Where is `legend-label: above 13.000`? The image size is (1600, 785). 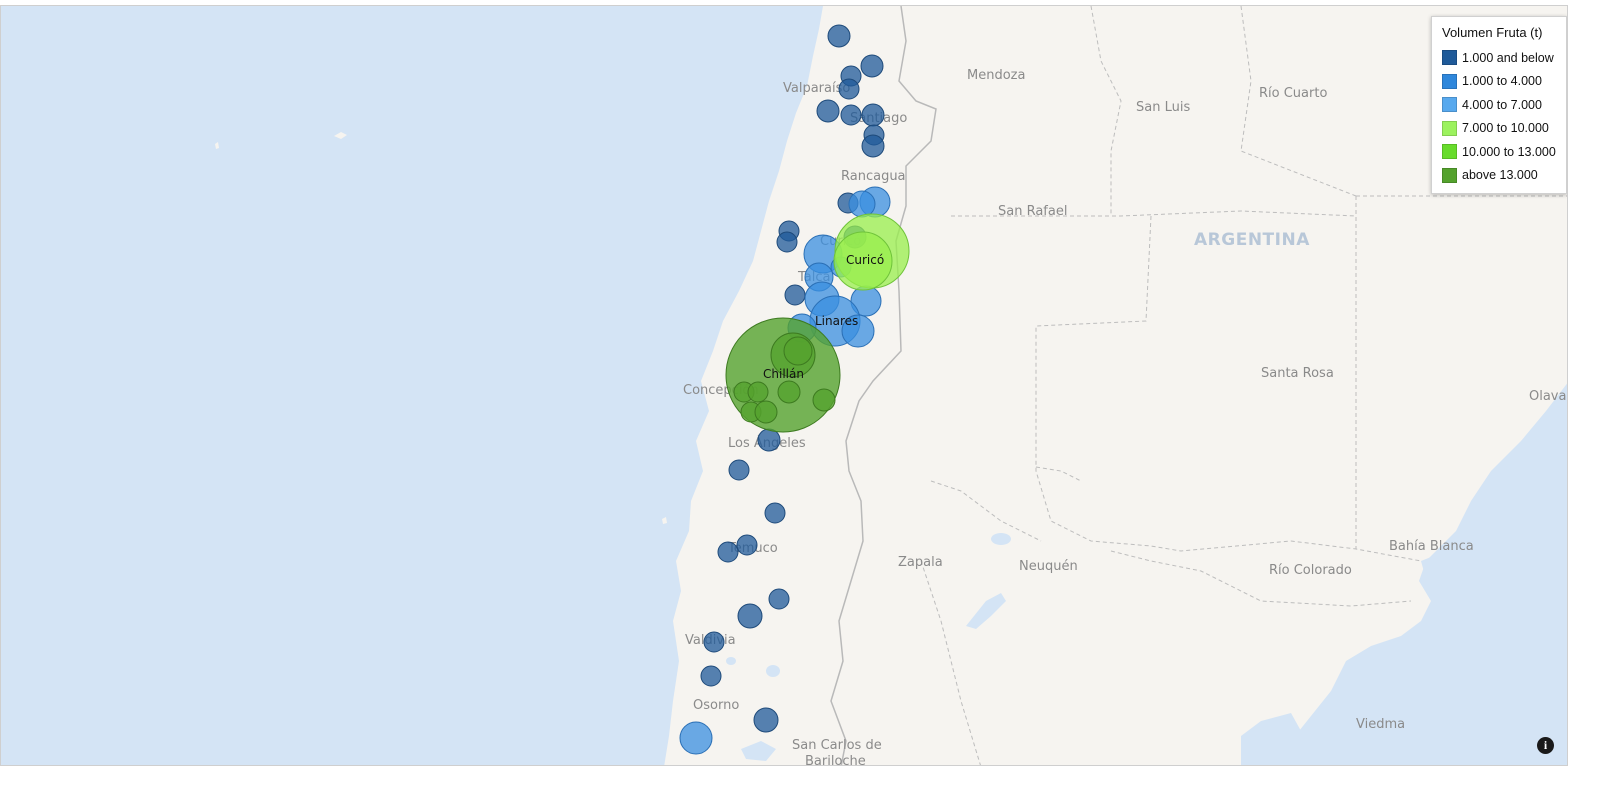 legend-label: above 13.000 is located at coordinates (1500, 175).